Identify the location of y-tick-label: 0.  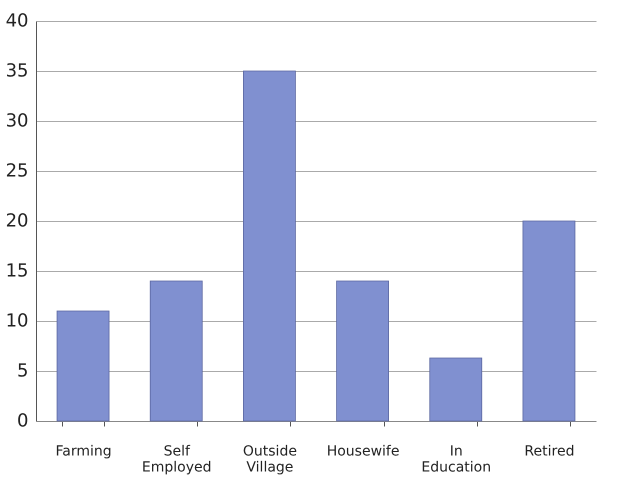
(22, 421).